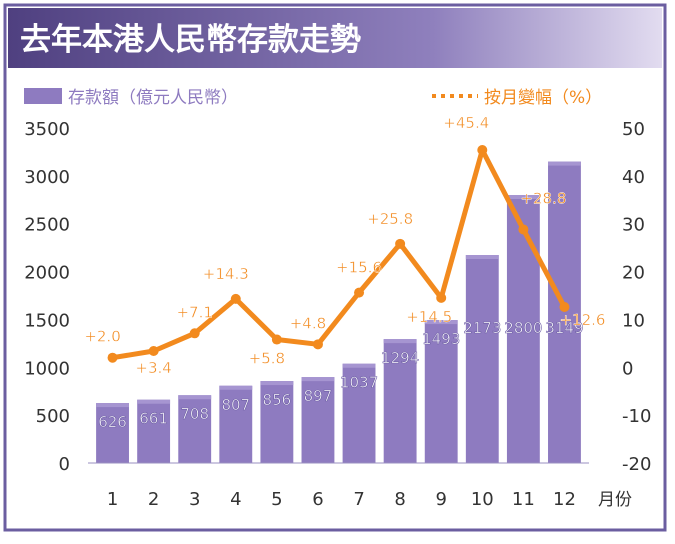 The width and height of the screenshot is (675, 544). What do you see at coordinates (466, 123) in the screenshot?
I see `line-value-label: +45.4` at bounding box center [466, 123].